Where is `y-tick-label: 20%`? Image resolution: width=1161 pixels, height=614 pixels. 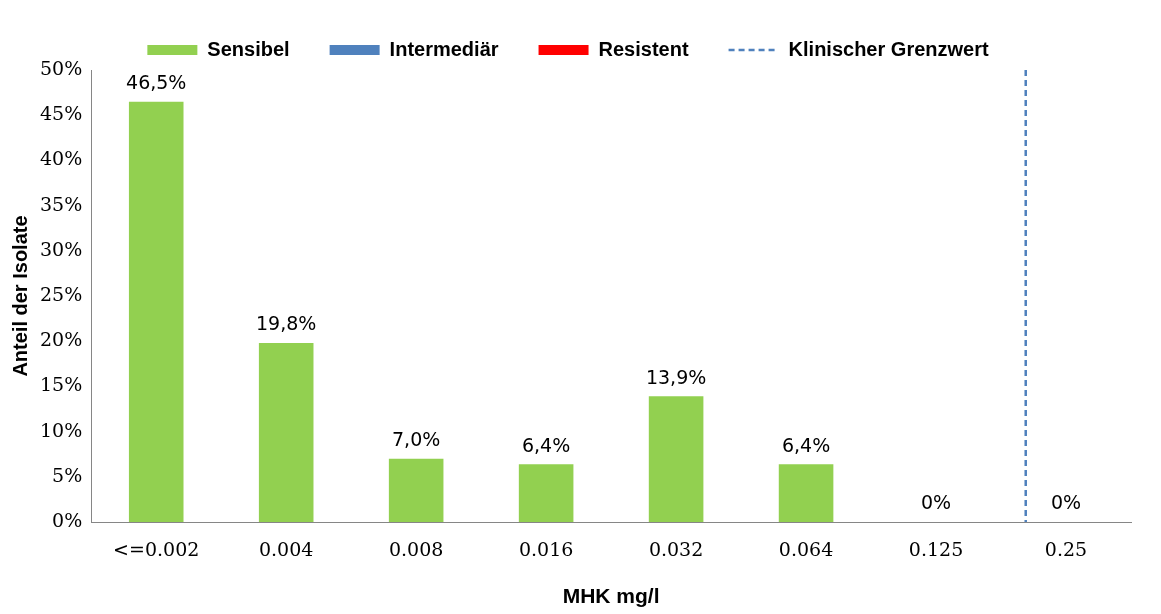 y-tick-label: 20% is located at coordinates (61, 339).